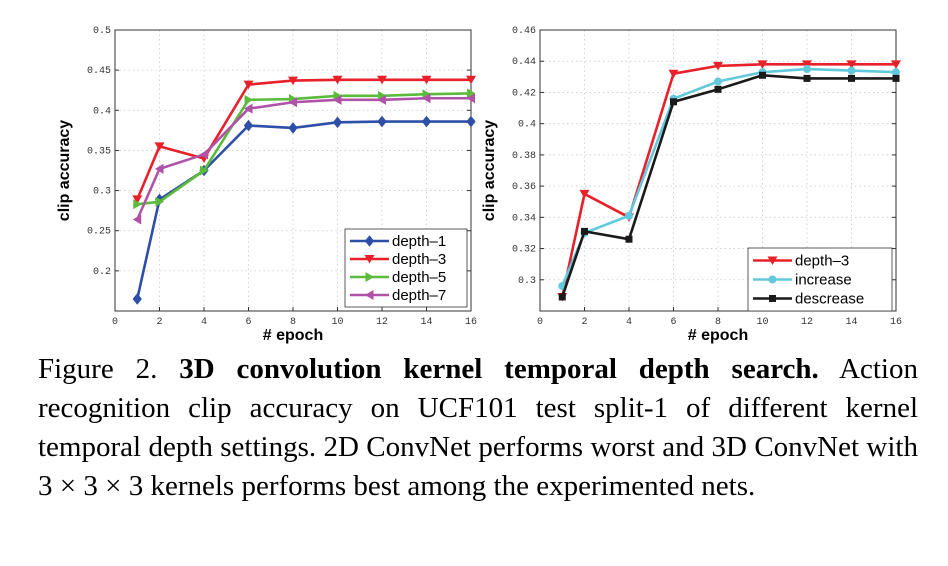  I want to click on legend-label: depth–5, so click(419, 277).